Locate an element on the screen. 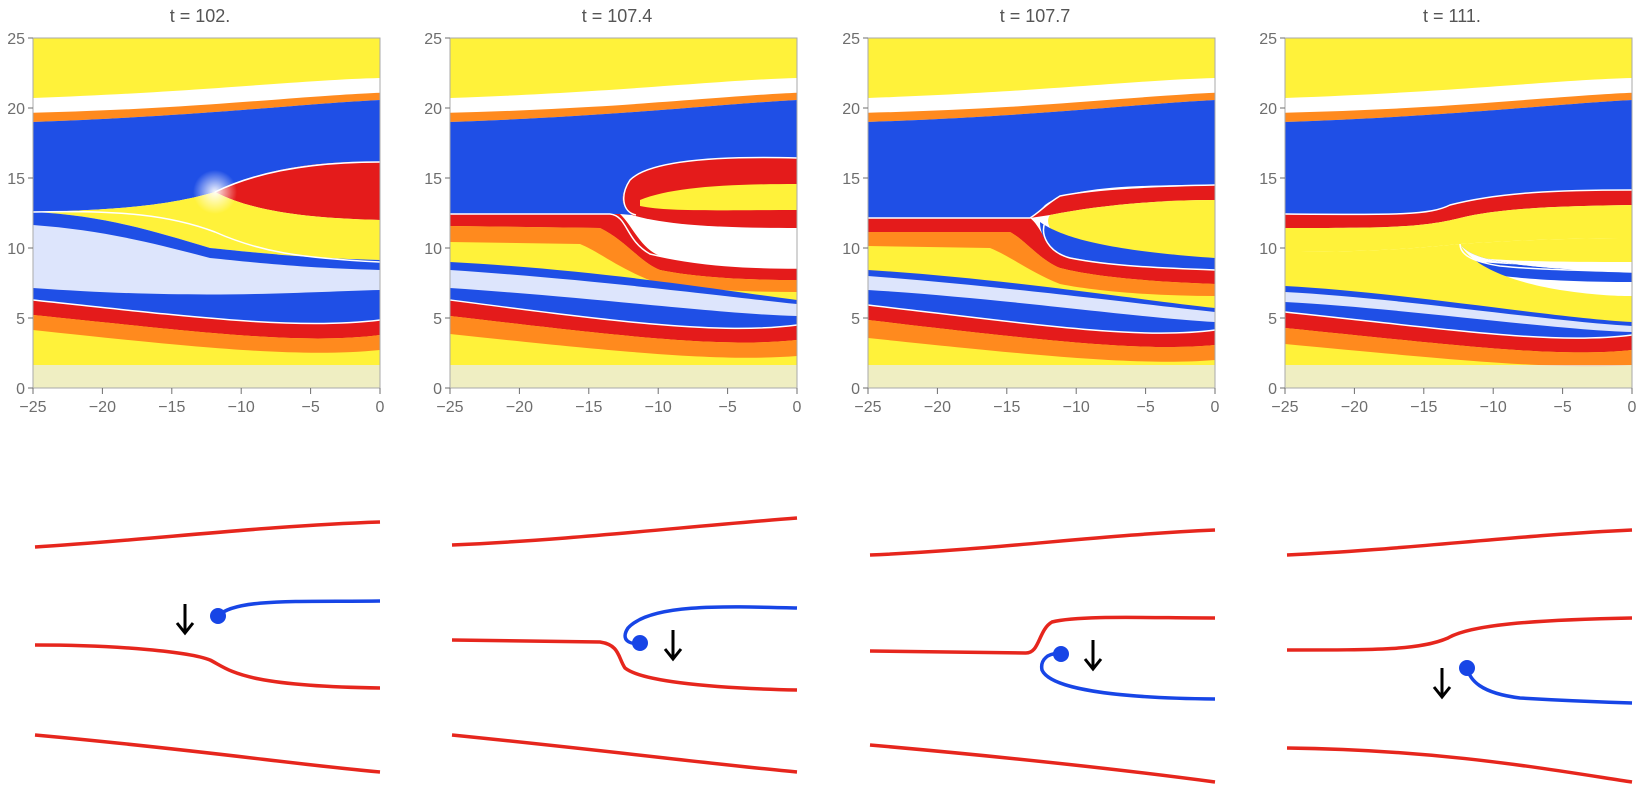 The width and height of the screenshot is (1644, 790). panel-1: t = 102. −25 −20 −15 −10 −5 0 0 5 10 15 20 25 is located at coordinates (195, 211).